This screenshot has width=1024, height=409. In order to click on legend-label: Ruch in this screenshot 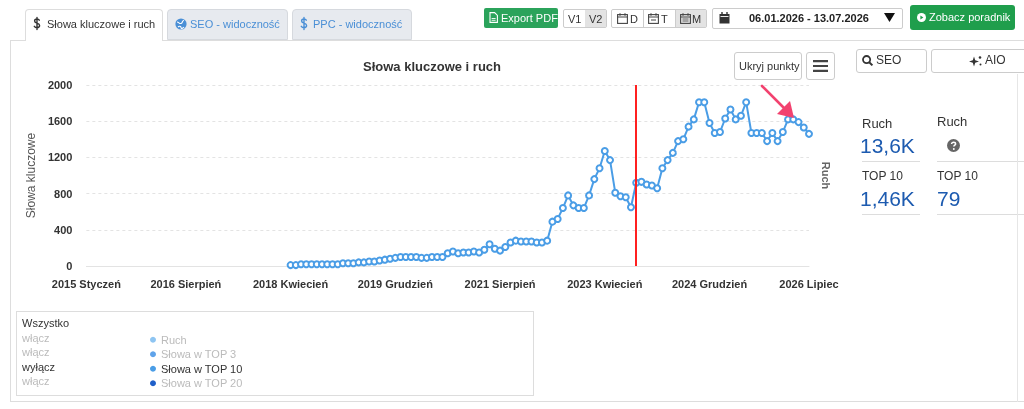, I will do `click(174, 339)`.